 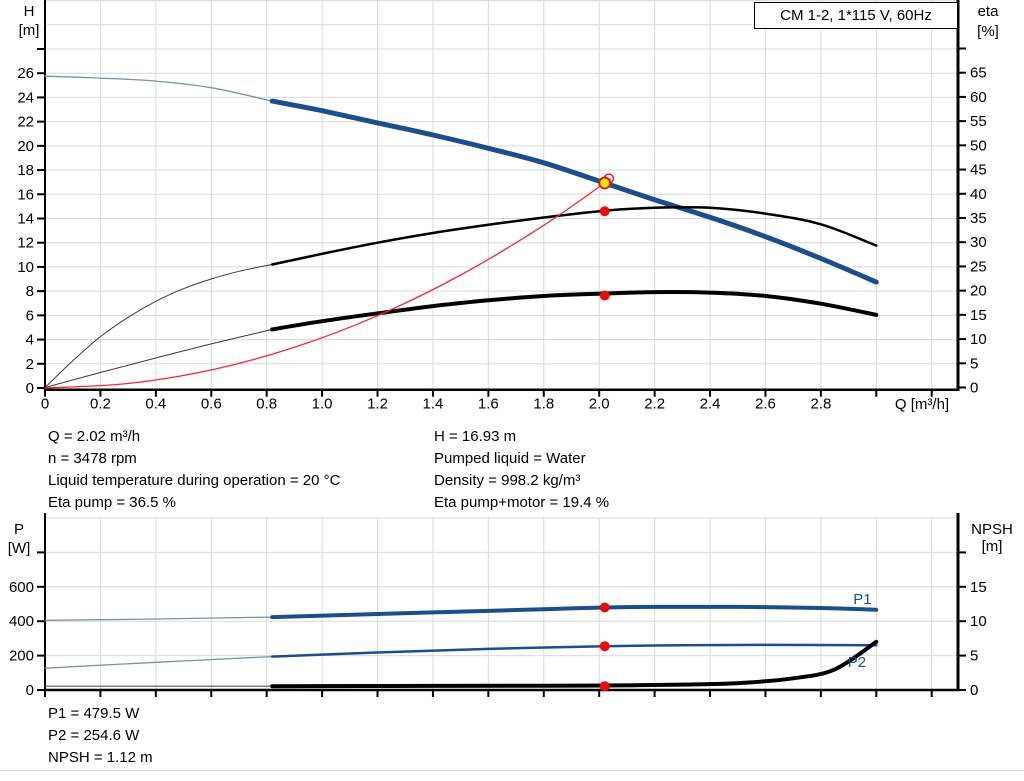 What do you see at coordinates (25, 243) in the screenshot?
I see `svg-text: 12` at bounding box center [25, 243].